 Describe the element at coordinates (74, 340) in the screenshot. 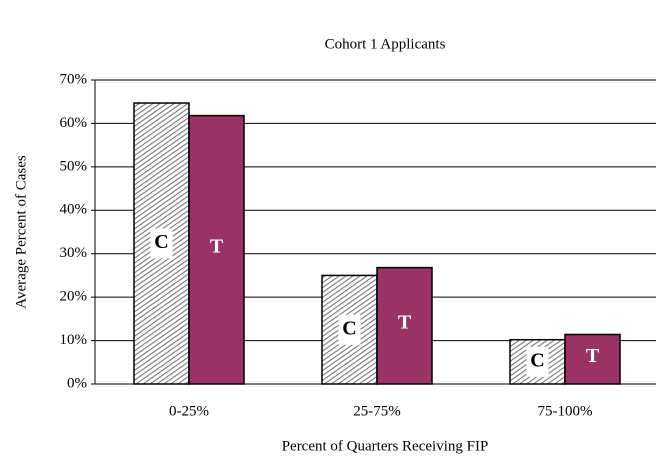

I see `y-tick-label: 10%` at that location.